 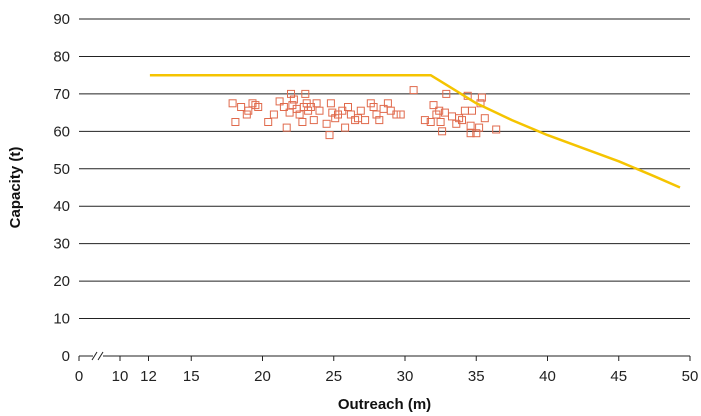 What do you see at coordinates (61, 281) in the screenshot?
I see `y-tick-label: 20` at bounding box center [61, 281].